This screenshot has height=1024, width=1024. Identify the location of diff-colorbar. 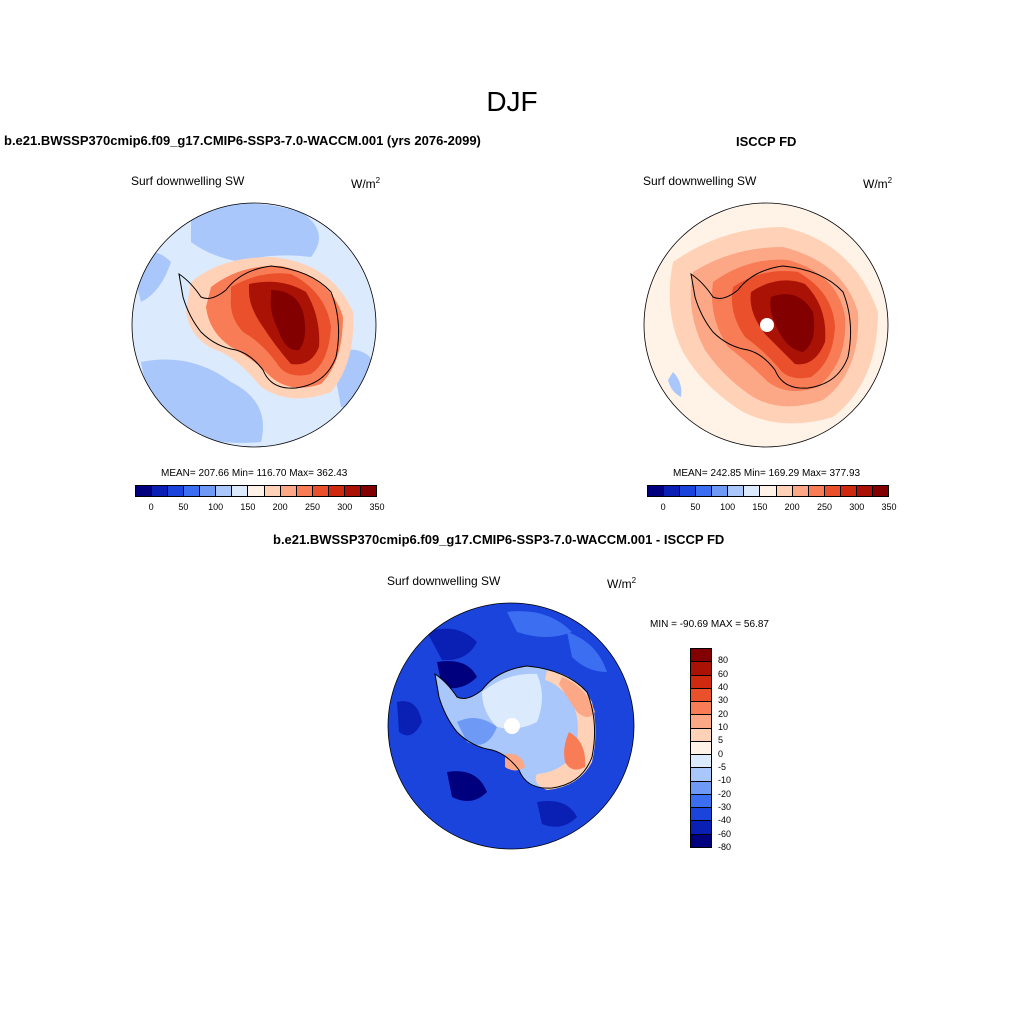
(701, 748).